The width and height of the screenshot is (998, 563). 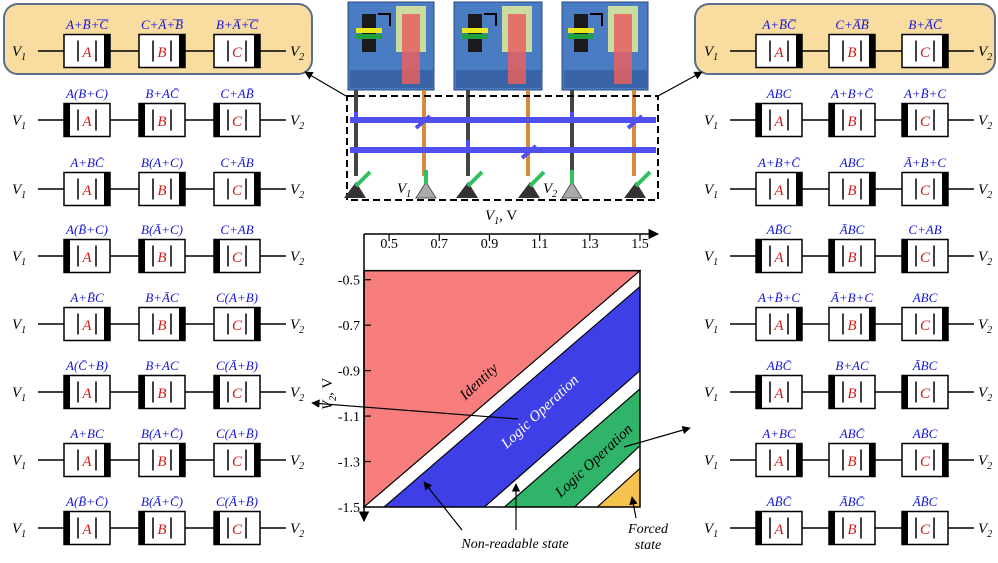 I want to click on x-tick-label: 0.9, so click(x=490, y=244).